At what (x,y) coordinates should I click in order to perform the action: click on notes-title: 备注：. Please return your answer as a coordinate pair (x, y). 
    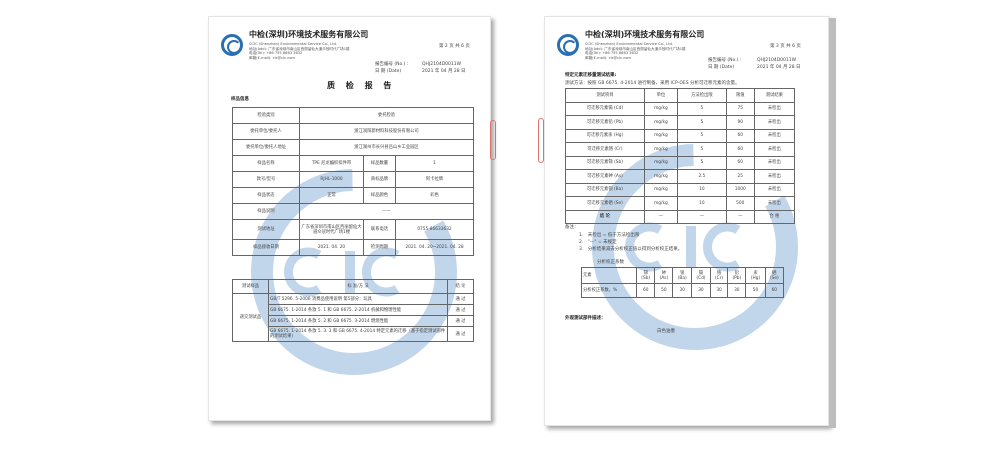
    Looking at the image, I should click on (572, 227).